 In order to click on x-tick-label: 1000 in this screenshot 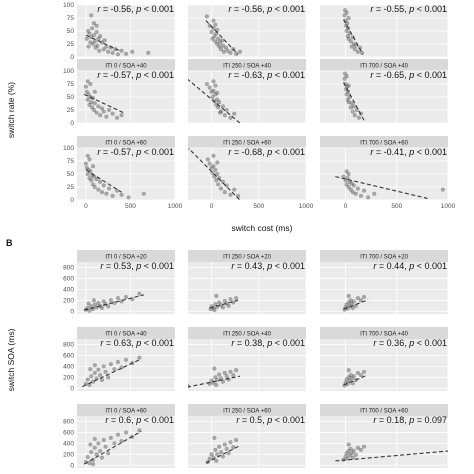, I will do `click(448, 206)`.